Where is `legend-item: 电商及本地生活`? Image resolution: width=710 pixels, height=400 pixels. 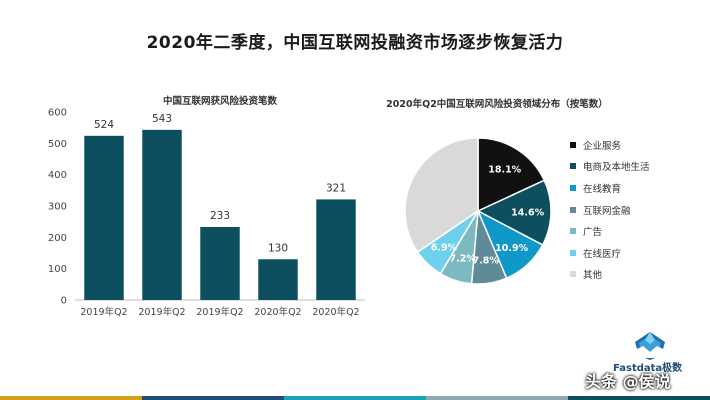
legend-item: 电商及本地生活 is located at coordinates (637, 167).